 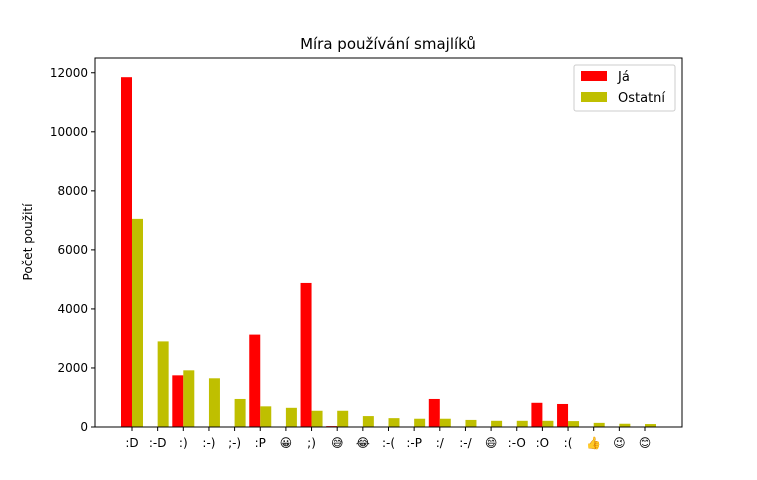 What do you see at coordinates (388, 44) in the screenshot?
I see `chart-title: Míra používání smajlíků` at bounding box center [388, 44].